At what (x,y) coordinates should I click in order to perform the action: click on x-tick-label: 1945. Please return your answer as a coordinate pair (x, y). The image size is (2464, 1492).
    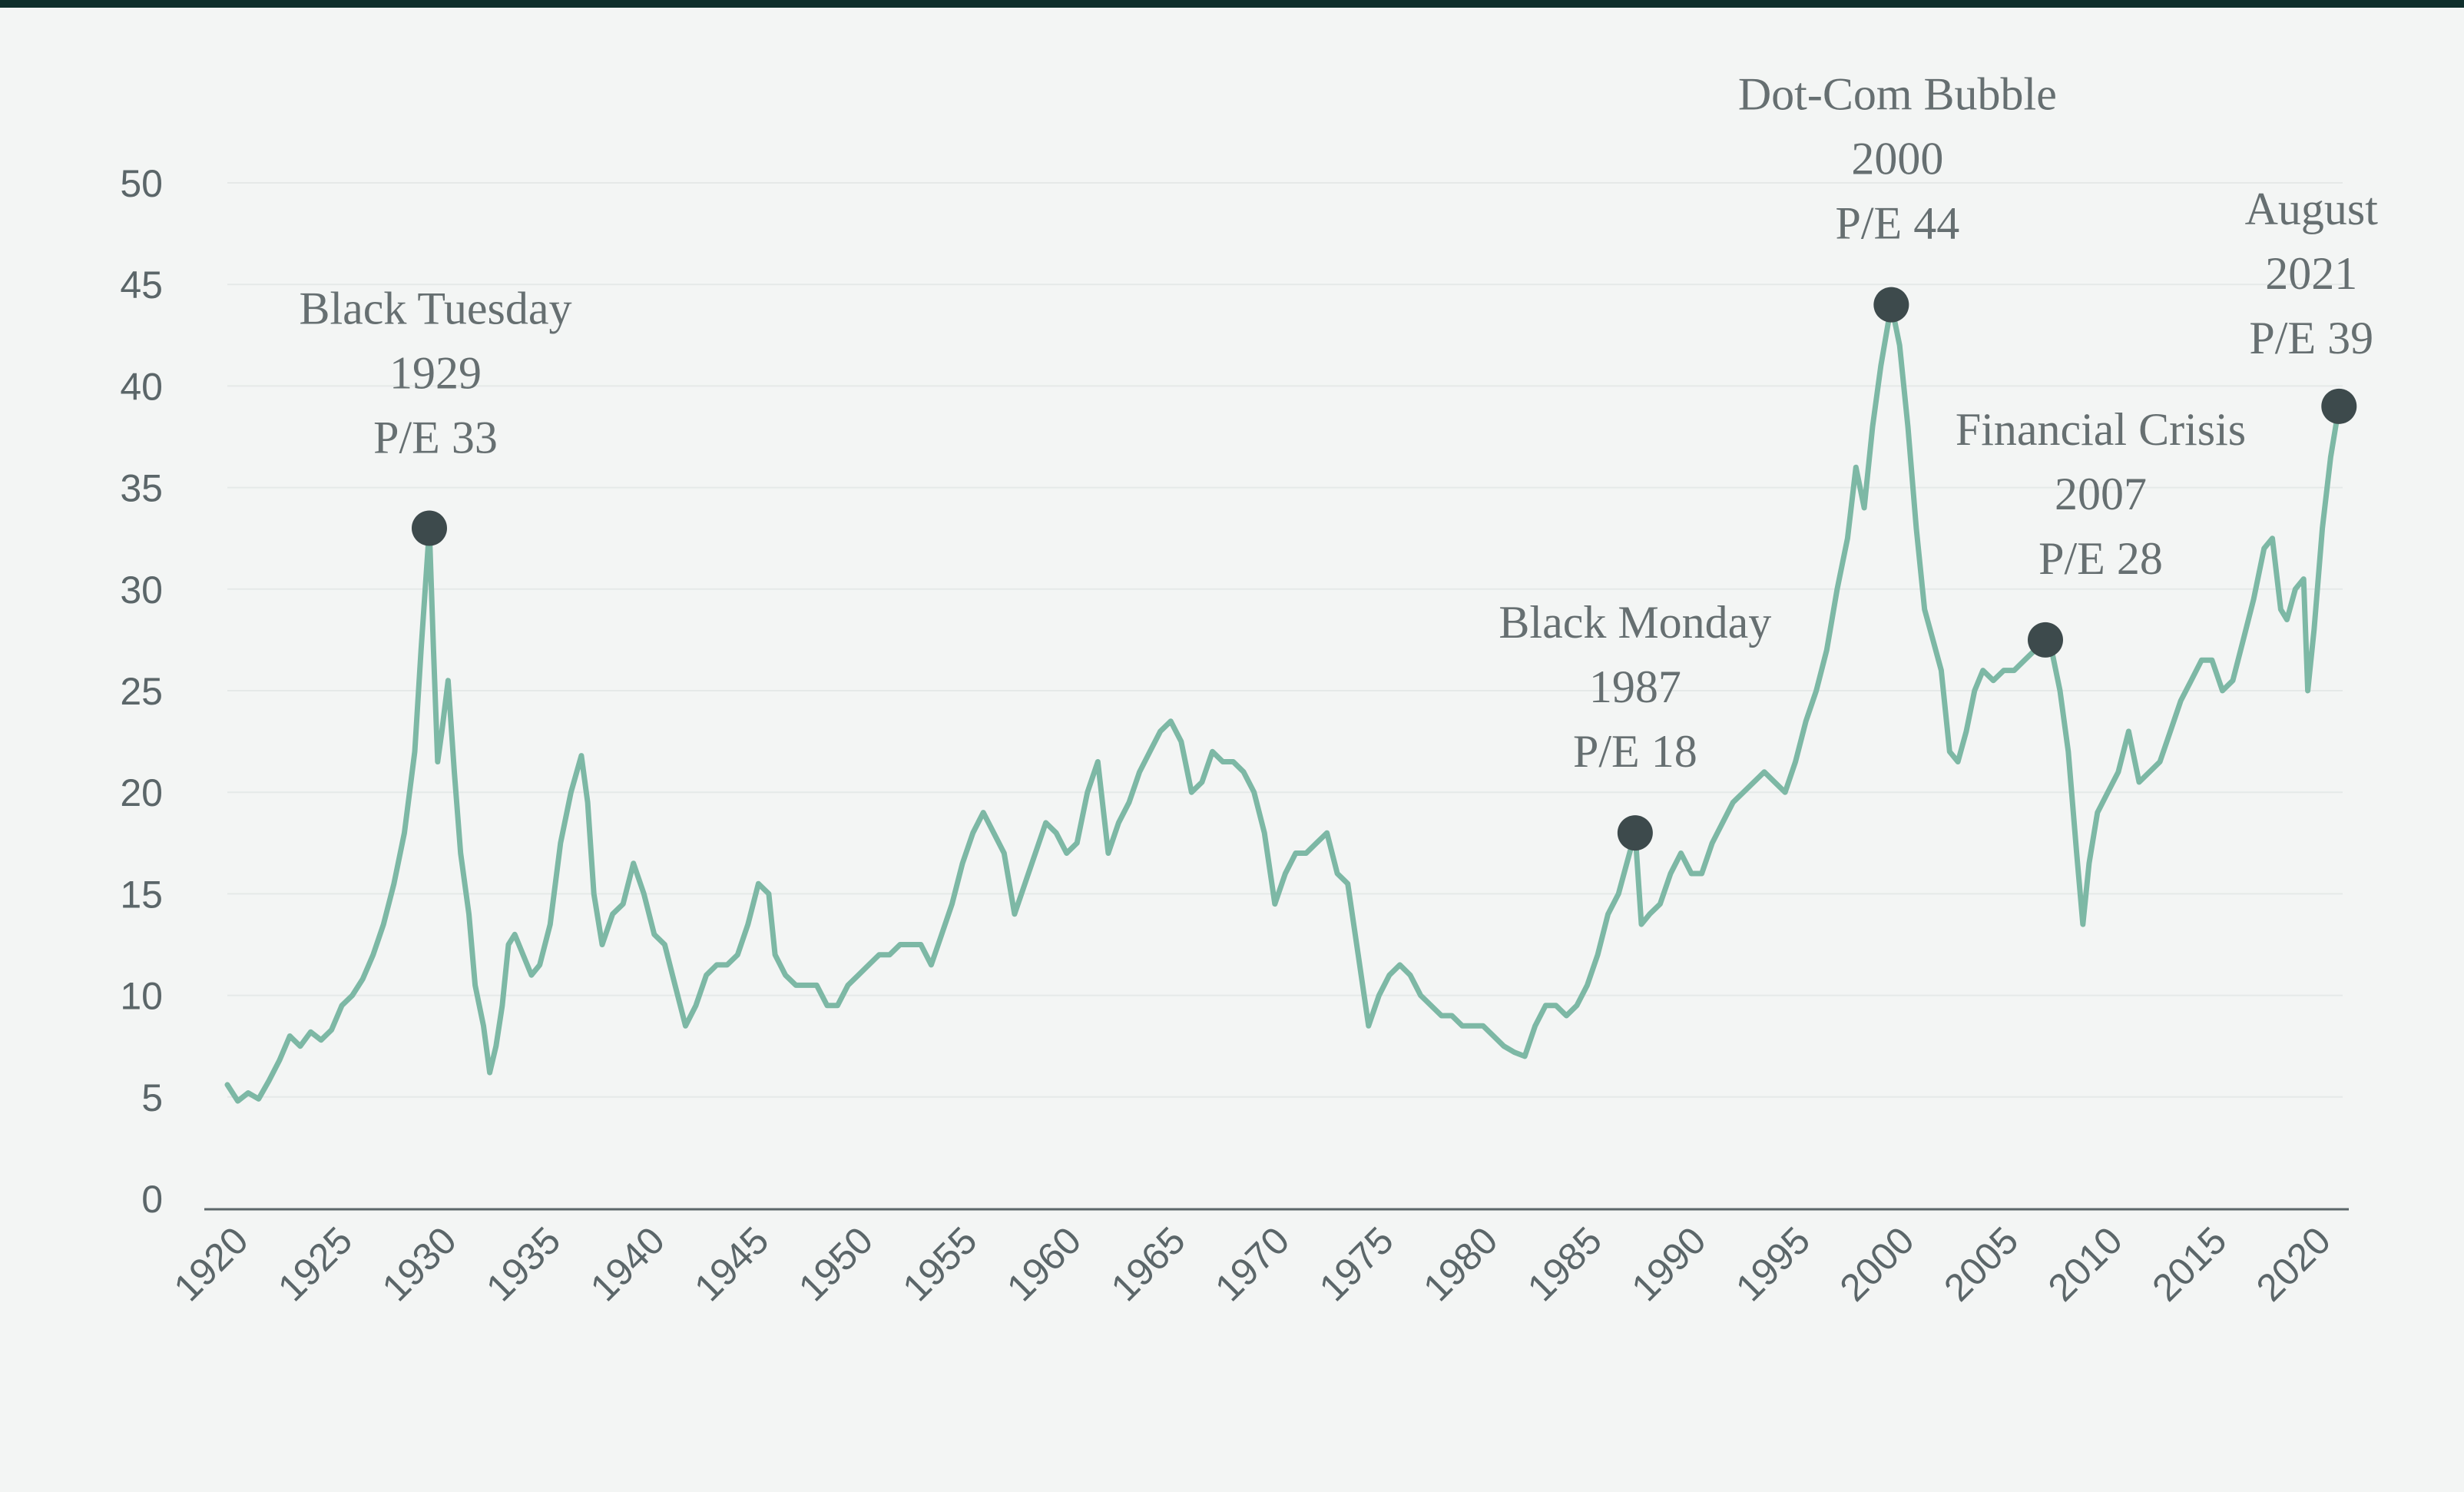
    Looking at the image, I should click on (731, 1263).